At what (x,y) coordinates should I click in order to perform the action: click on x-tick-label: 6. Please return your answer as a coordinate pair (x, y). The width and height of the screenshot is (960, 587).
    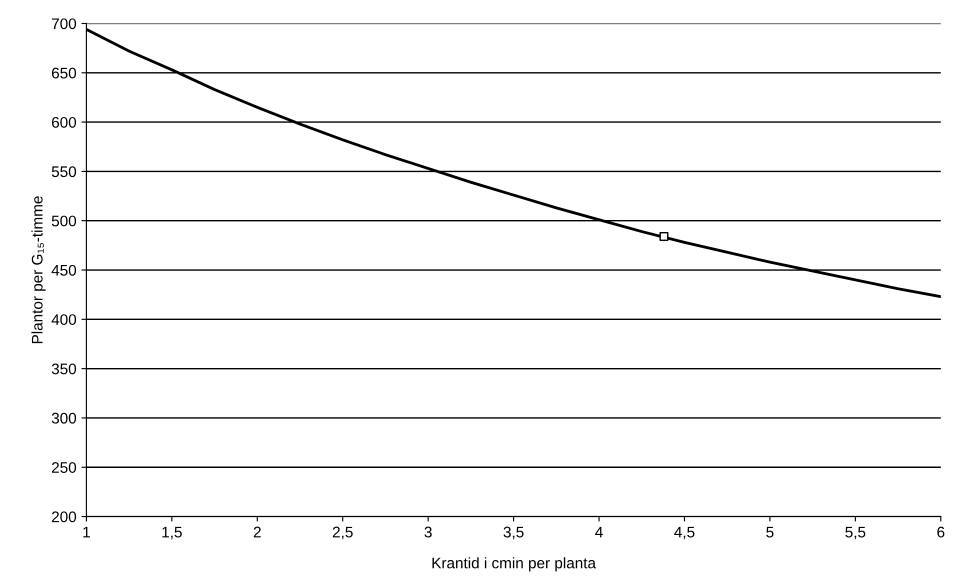
    Looking at the image, I should click on (940, 532).